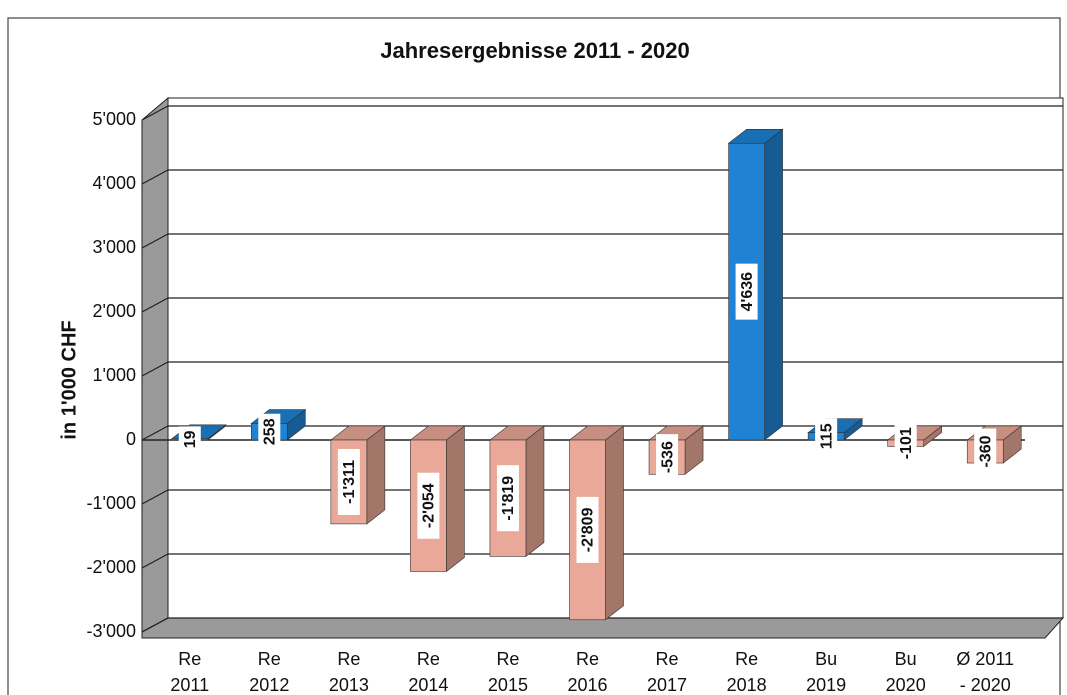 This screenshot has height=695, width=1067. I want to click on value-label-group: -1'311, so click(348, 481).